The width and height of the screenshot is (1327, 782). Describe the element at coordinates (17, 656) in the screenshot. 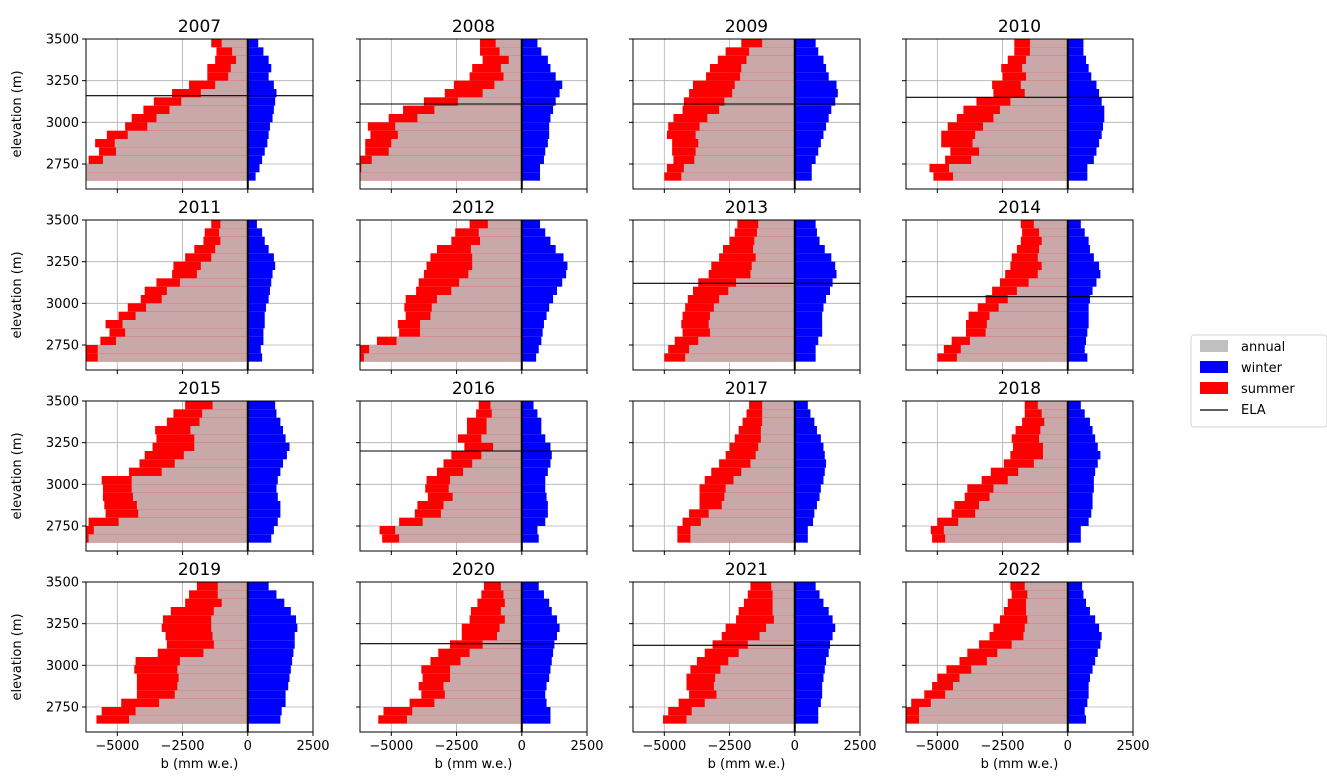

I see `y-axis-label: elevation (m)` at that location.